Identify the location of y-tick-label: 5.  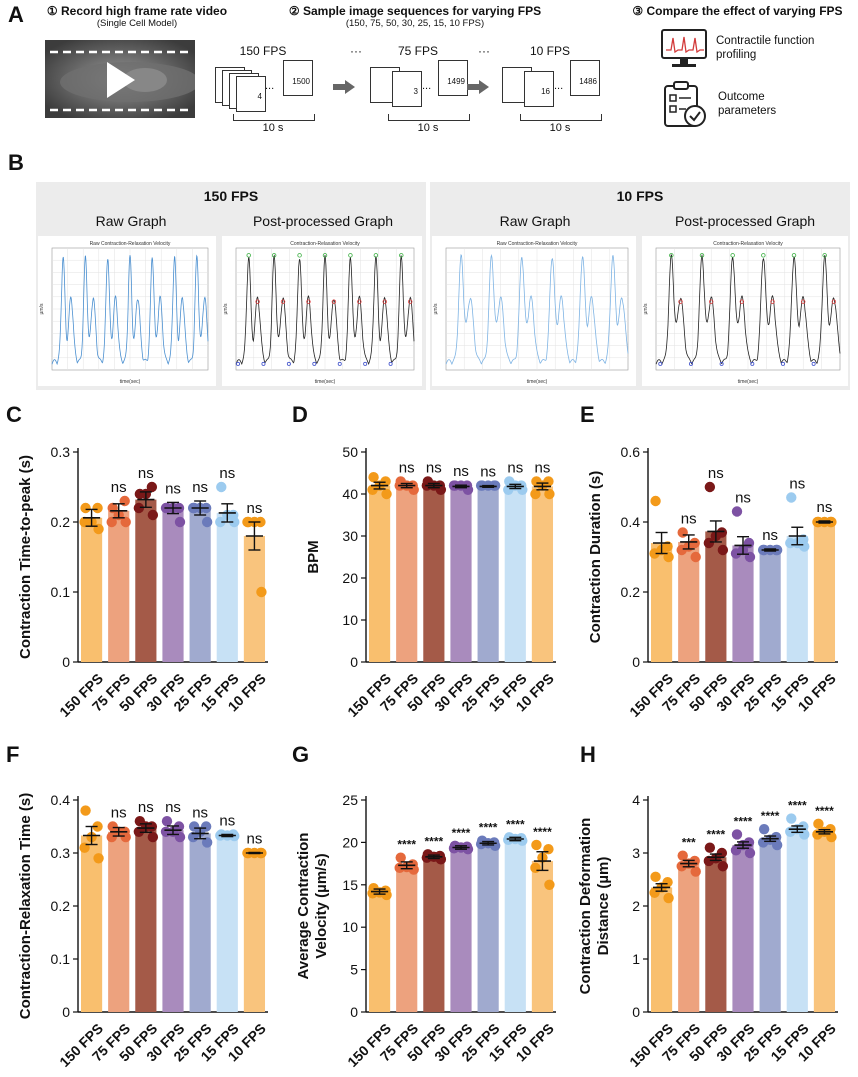
(354, 970).